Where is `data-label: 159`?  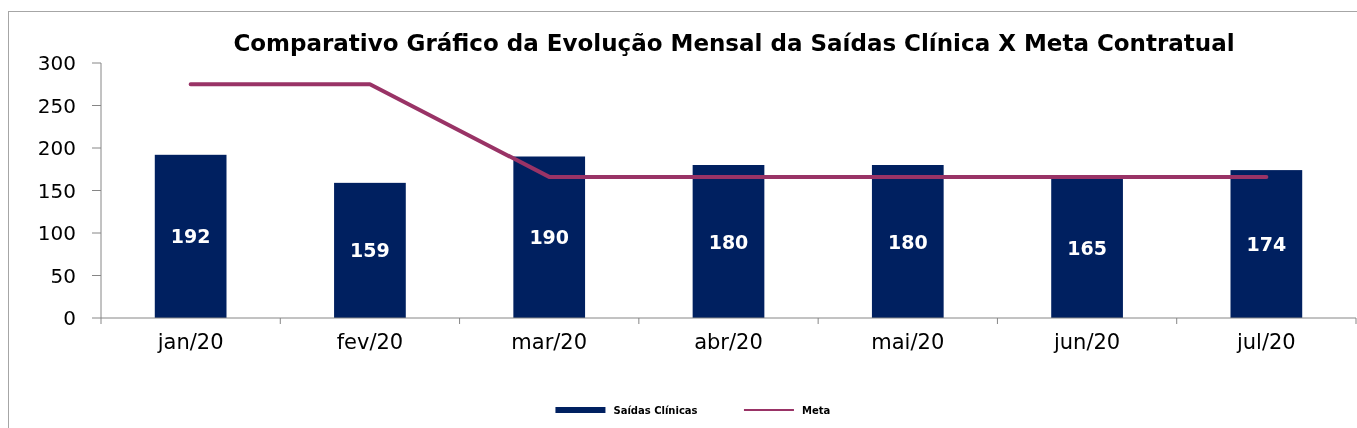
data-label: 159 is located at coordinates (370, 250).